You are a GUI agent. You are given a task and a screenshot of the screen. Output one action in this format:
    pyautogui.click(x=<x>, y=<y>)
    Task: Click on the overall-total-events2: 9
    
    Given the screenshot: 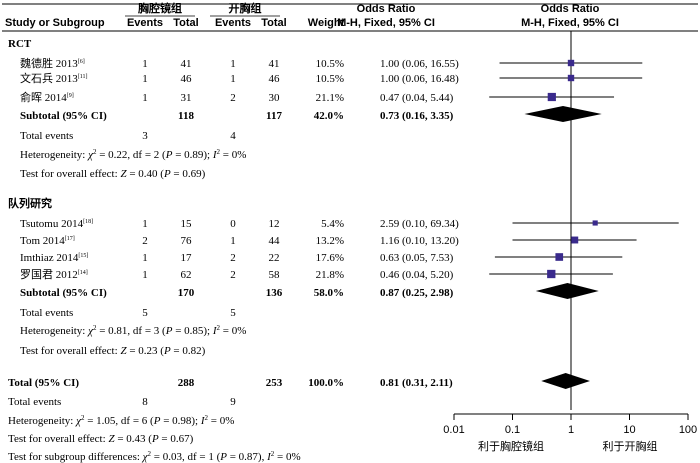 What is the action you would take?
    pyautogui.click(x=233, y=402)
    